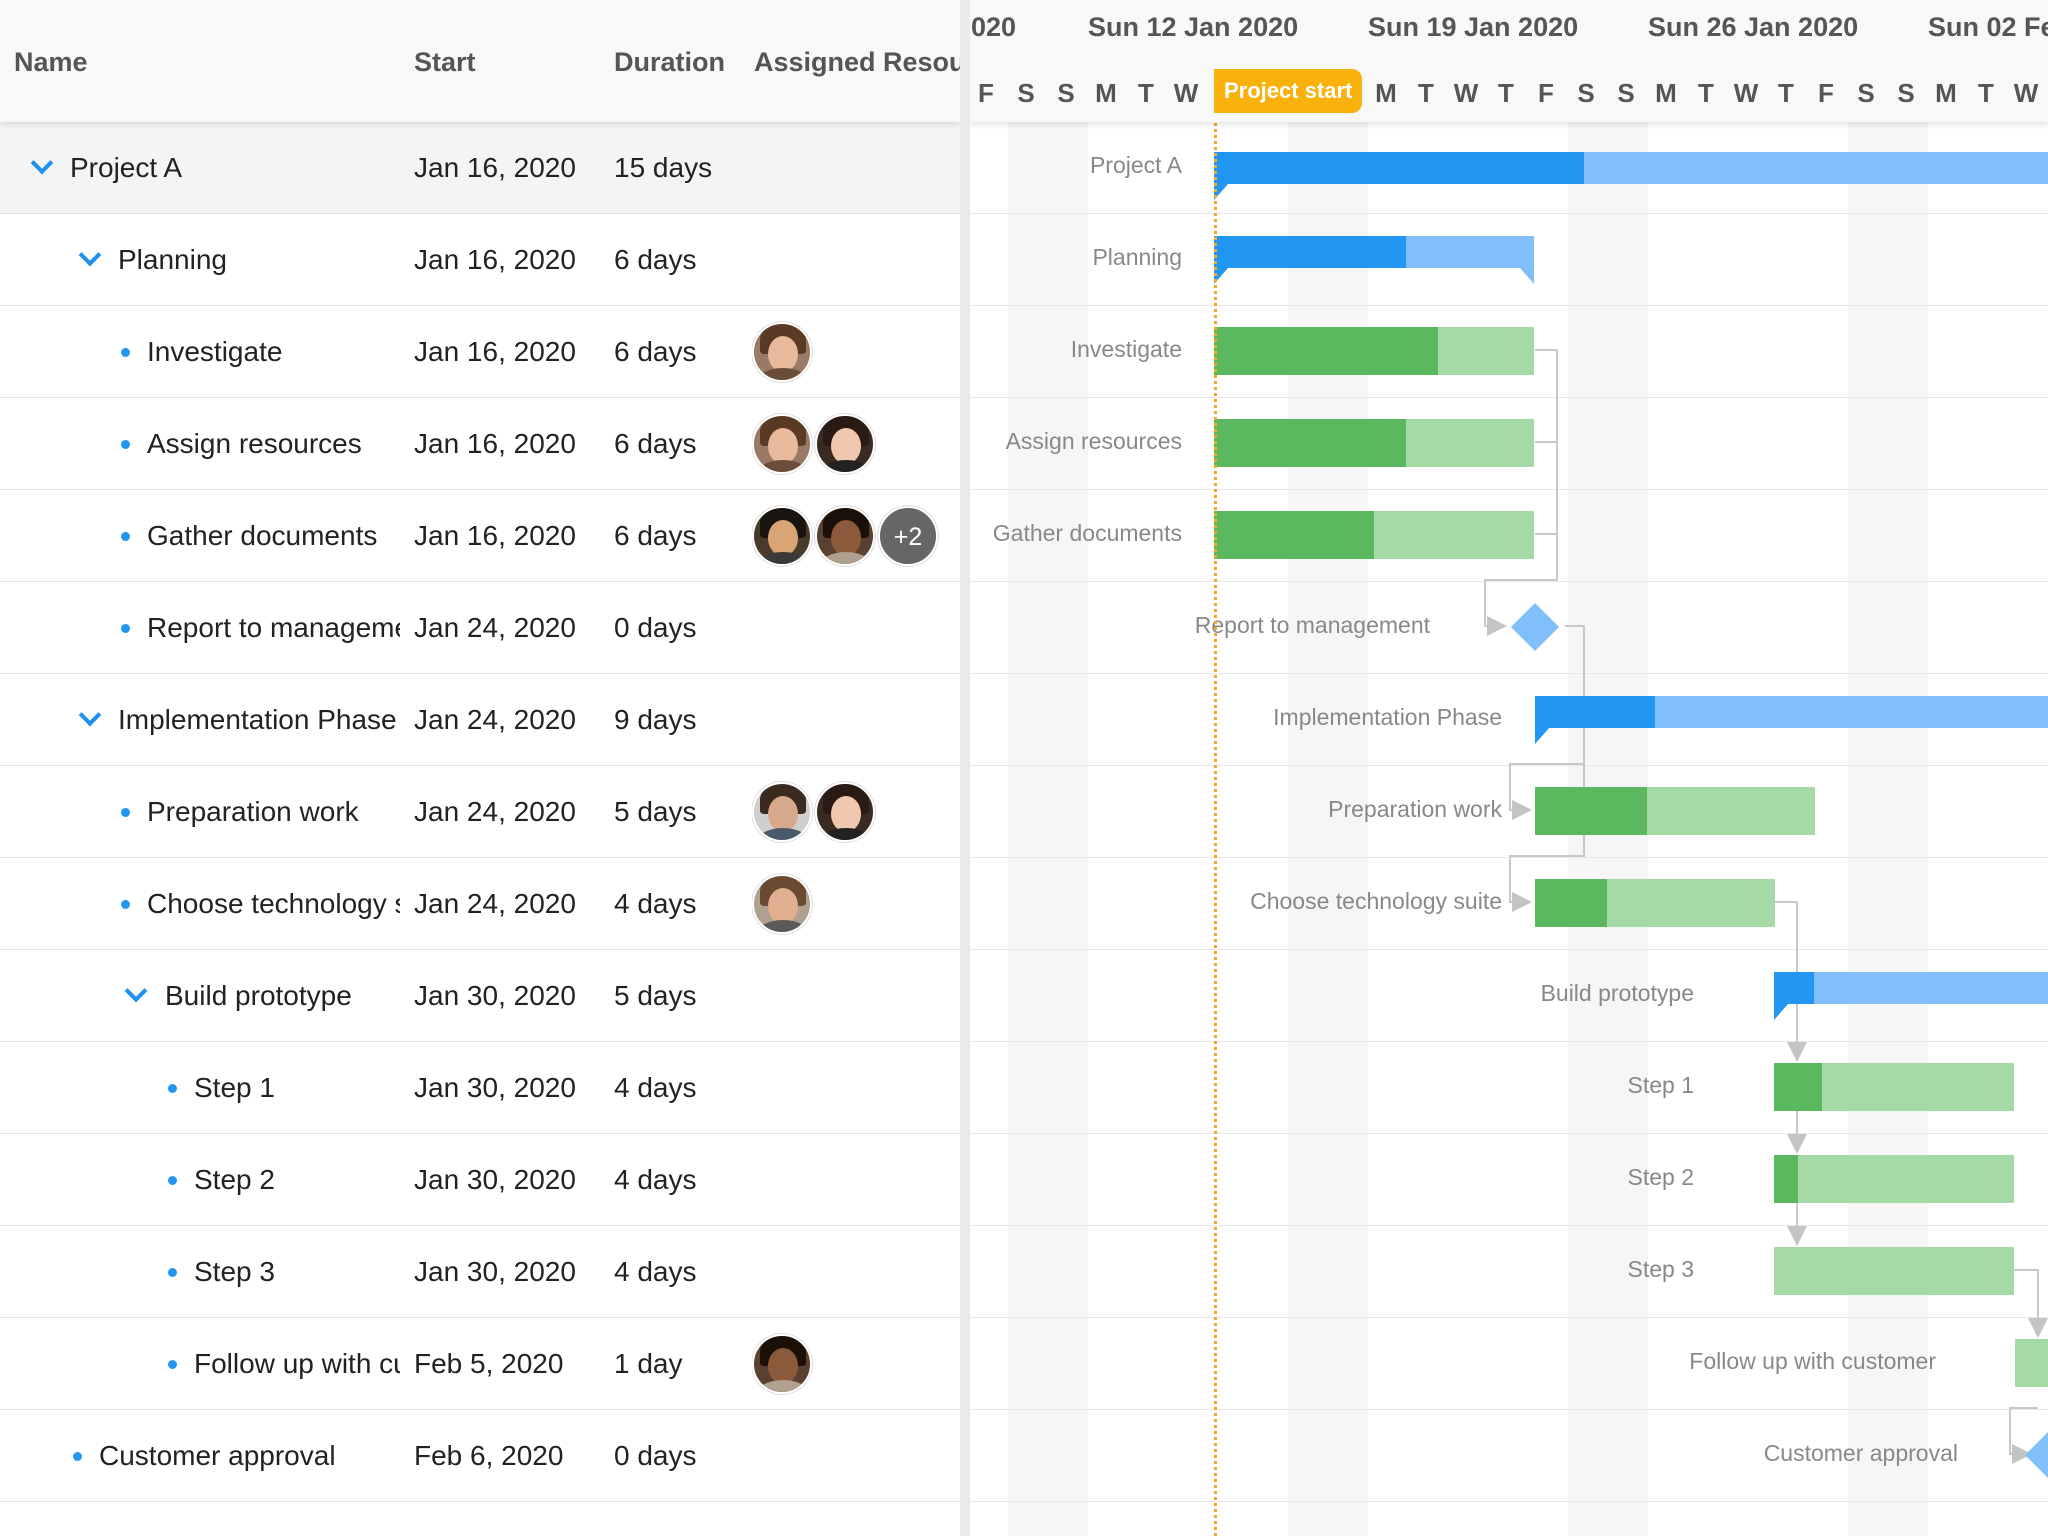  What do you see at coordinates (1860, 1453) in the screenshot?
I see `bar-label: Customer approval` at bounding box center [1860, 1453].